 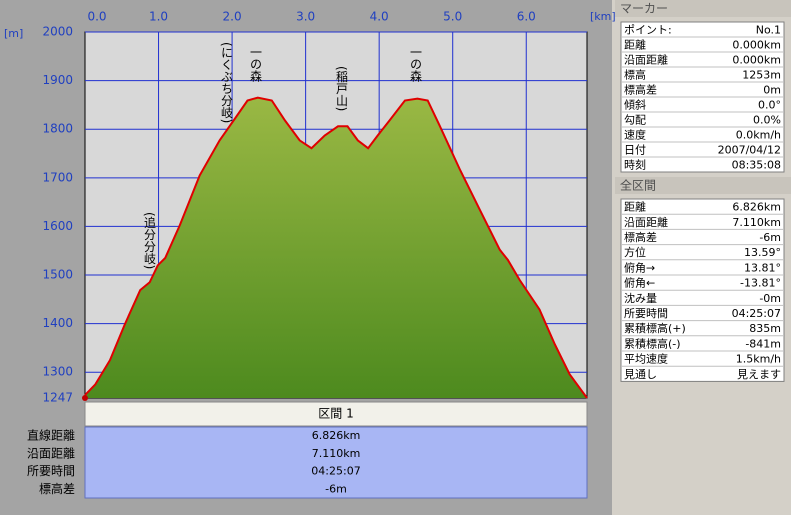 I want to click on panel-title: 全区間, so click(x=638, y=185).